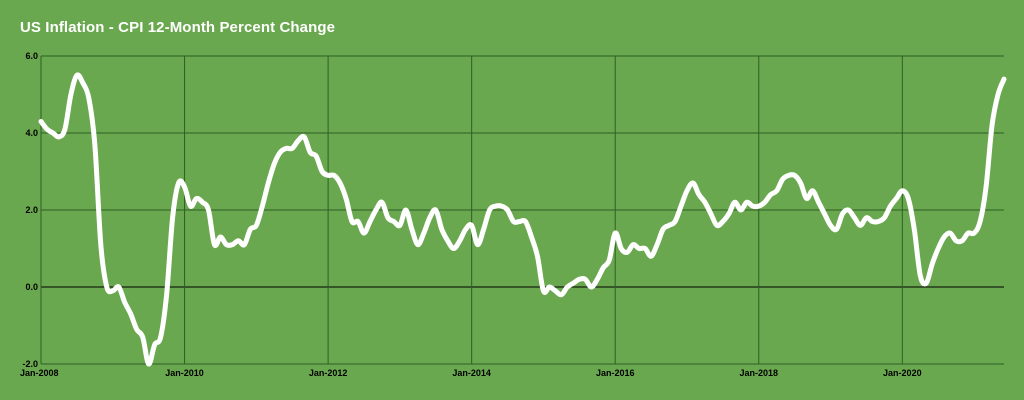 Image resolution: width=1024 pixels, height=400 pixels. What do you see at coordinates (328, 373) in the screenshot?
I see `x-tick-label: Jan-2012` at bounding box center [328, 373].